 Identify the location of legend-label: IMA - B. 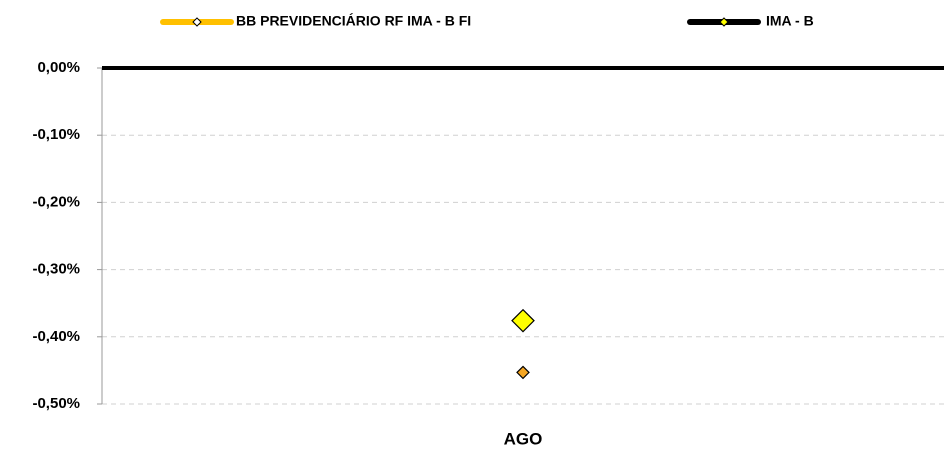
(790, 21).